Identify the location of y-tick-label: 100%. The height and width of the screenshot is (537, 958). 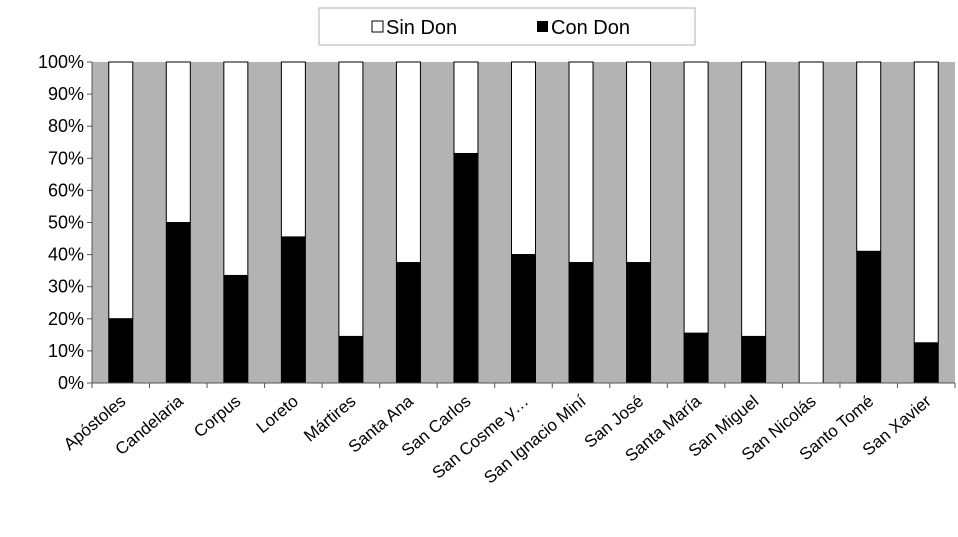
(61, 62).